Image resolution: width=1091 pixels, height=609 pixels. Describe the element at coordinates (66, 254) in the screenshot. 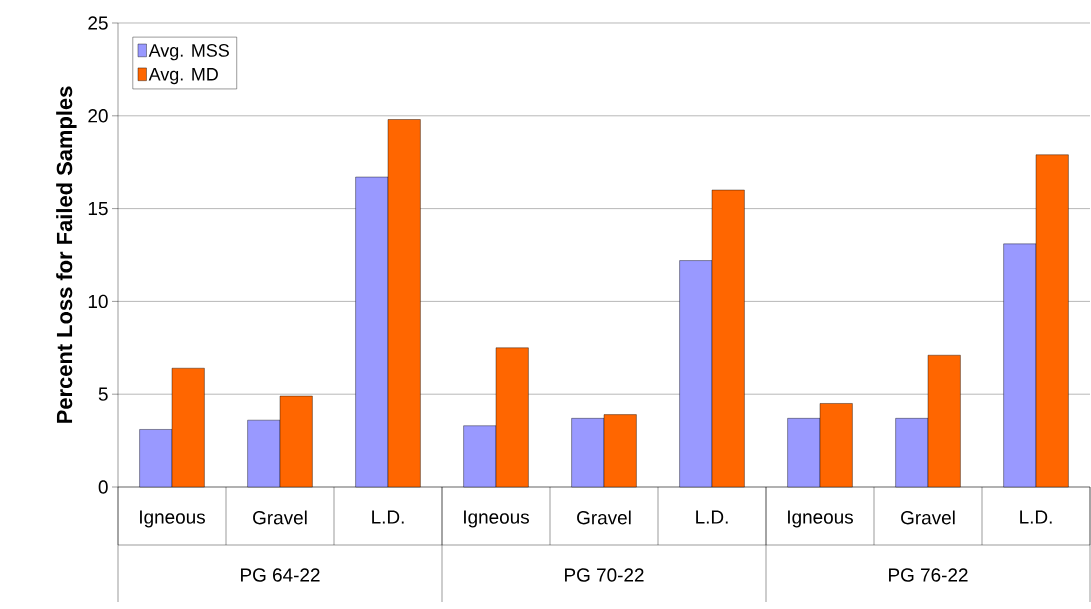

I see `y-axis-title: Percent Loss for Failed Samples` at that location.